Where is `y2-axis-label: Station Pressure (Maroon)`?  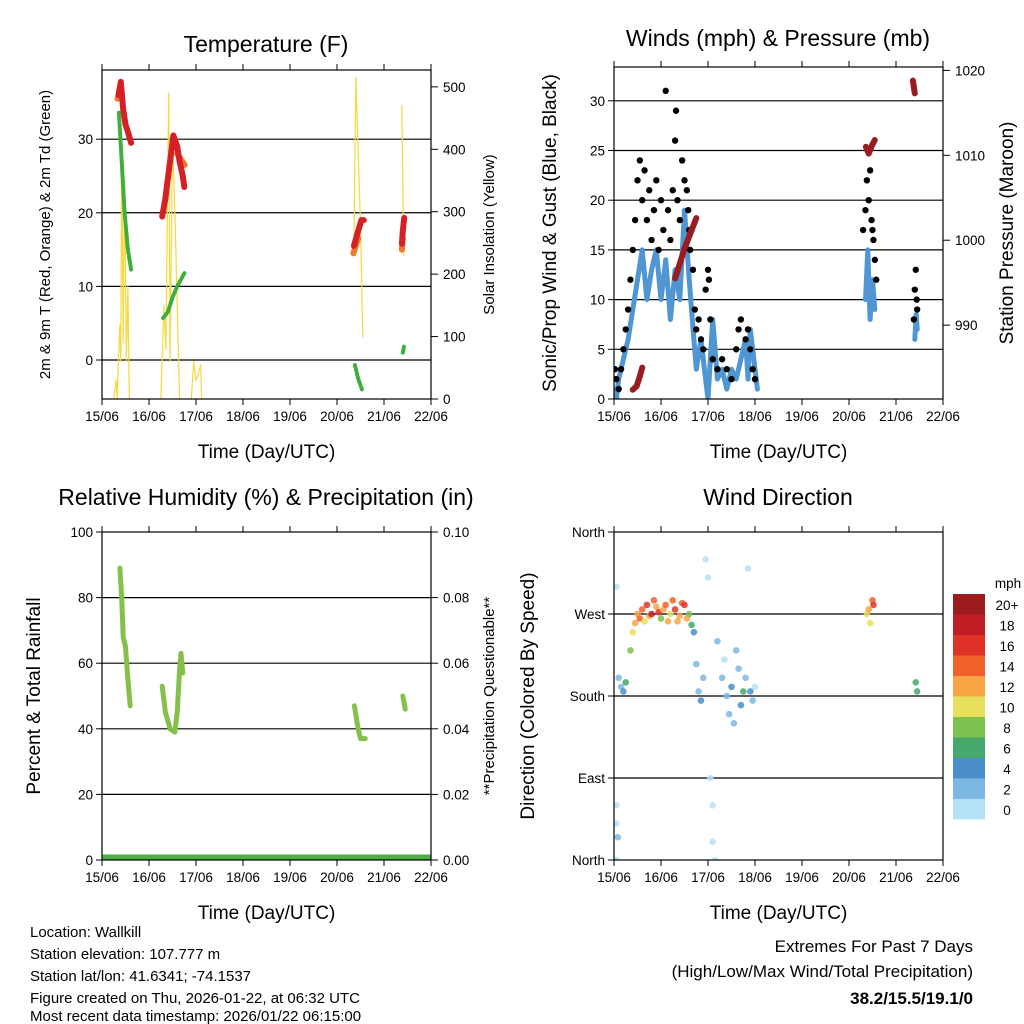 y2-axis-label: Station Pressure (Maroon) is located at coordinates (1007, 233).